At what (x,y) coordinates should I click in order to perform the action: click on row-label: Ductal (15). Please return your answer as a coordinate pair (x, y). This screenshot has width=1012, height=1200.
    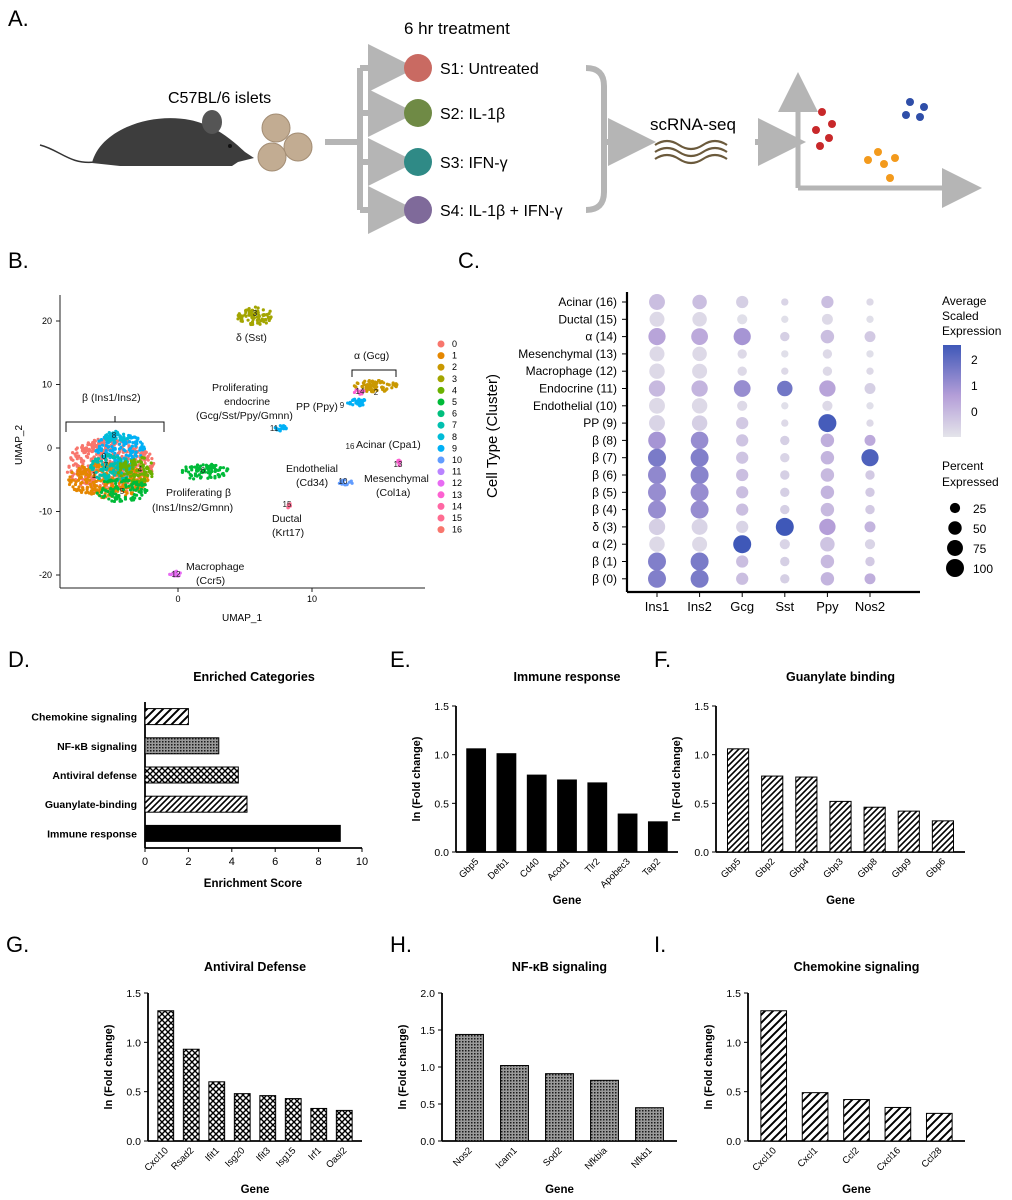
    Looking at the image, I should click on (587, 319).